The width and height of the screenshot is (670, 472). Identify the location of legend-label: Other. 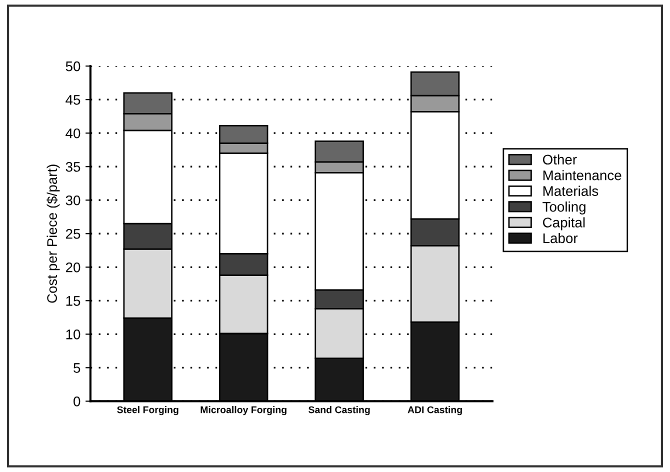
(559, 159).